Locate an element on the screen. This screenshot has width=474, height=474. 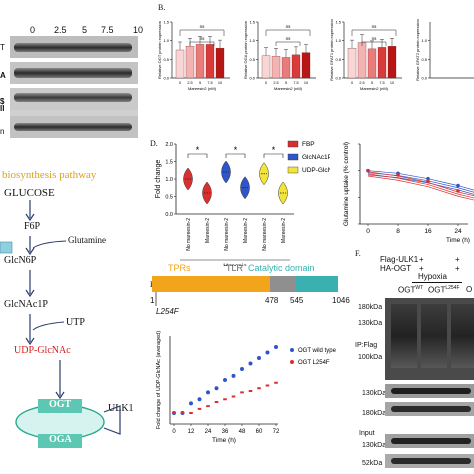
panel-a-conc-row: 0 2.5 5 7.5 10 is located at coordinates (86, 31).